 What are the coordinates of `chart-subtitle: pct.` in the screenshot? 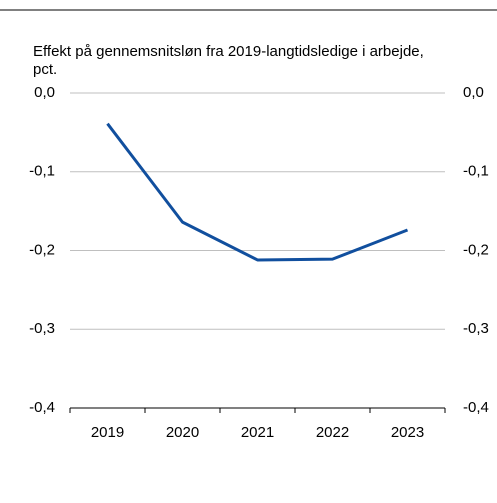 It's located at (45, 69).